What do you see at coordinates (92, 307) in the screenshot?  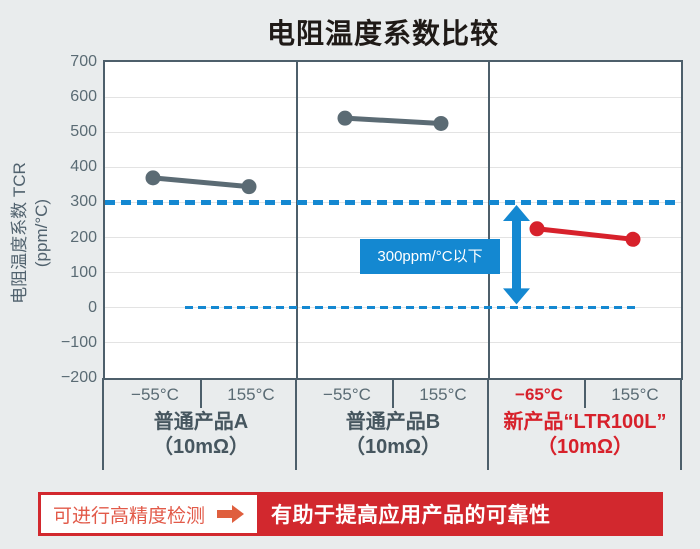 I see `y-tick-label: 0` at bounding box center [92, 307].